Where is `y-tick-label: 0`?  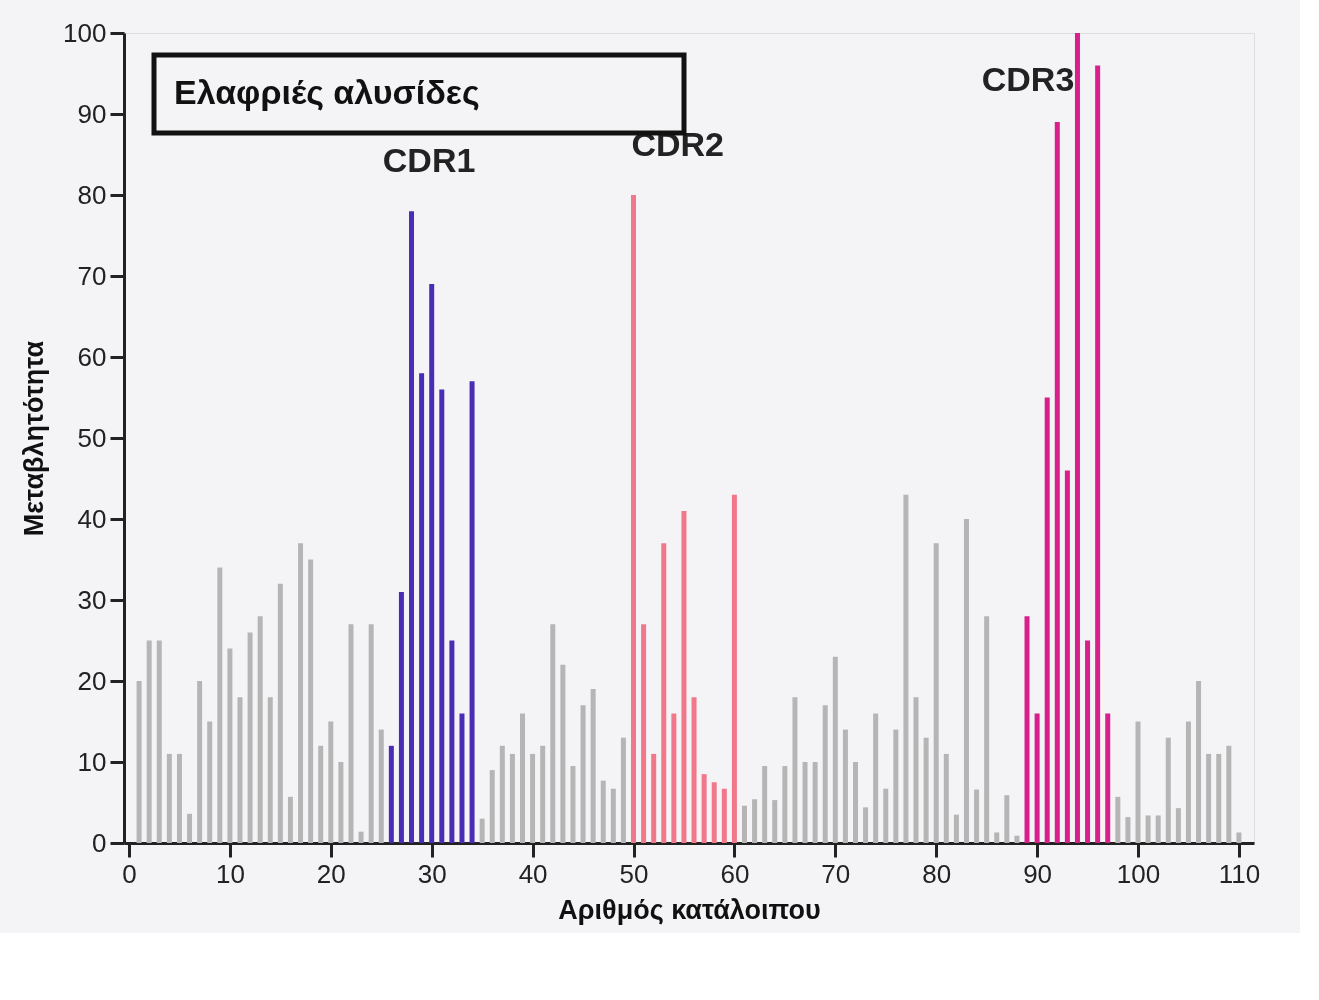
y-tick-label: 0 is located at coordinates (99, 842).